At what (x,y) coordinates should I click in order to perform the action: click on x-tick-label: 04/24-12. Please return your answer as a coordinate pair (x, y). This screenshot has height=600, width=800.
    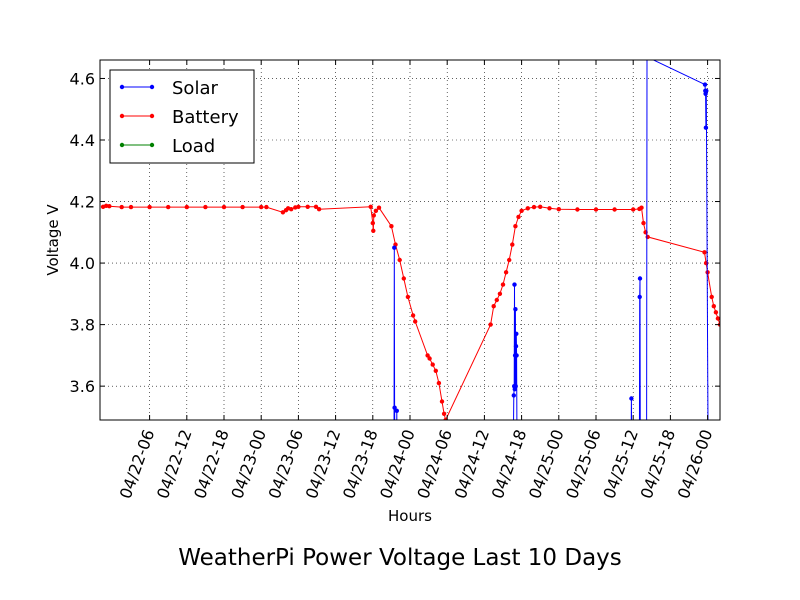
    Looking at the image, I should click on (472, 464).